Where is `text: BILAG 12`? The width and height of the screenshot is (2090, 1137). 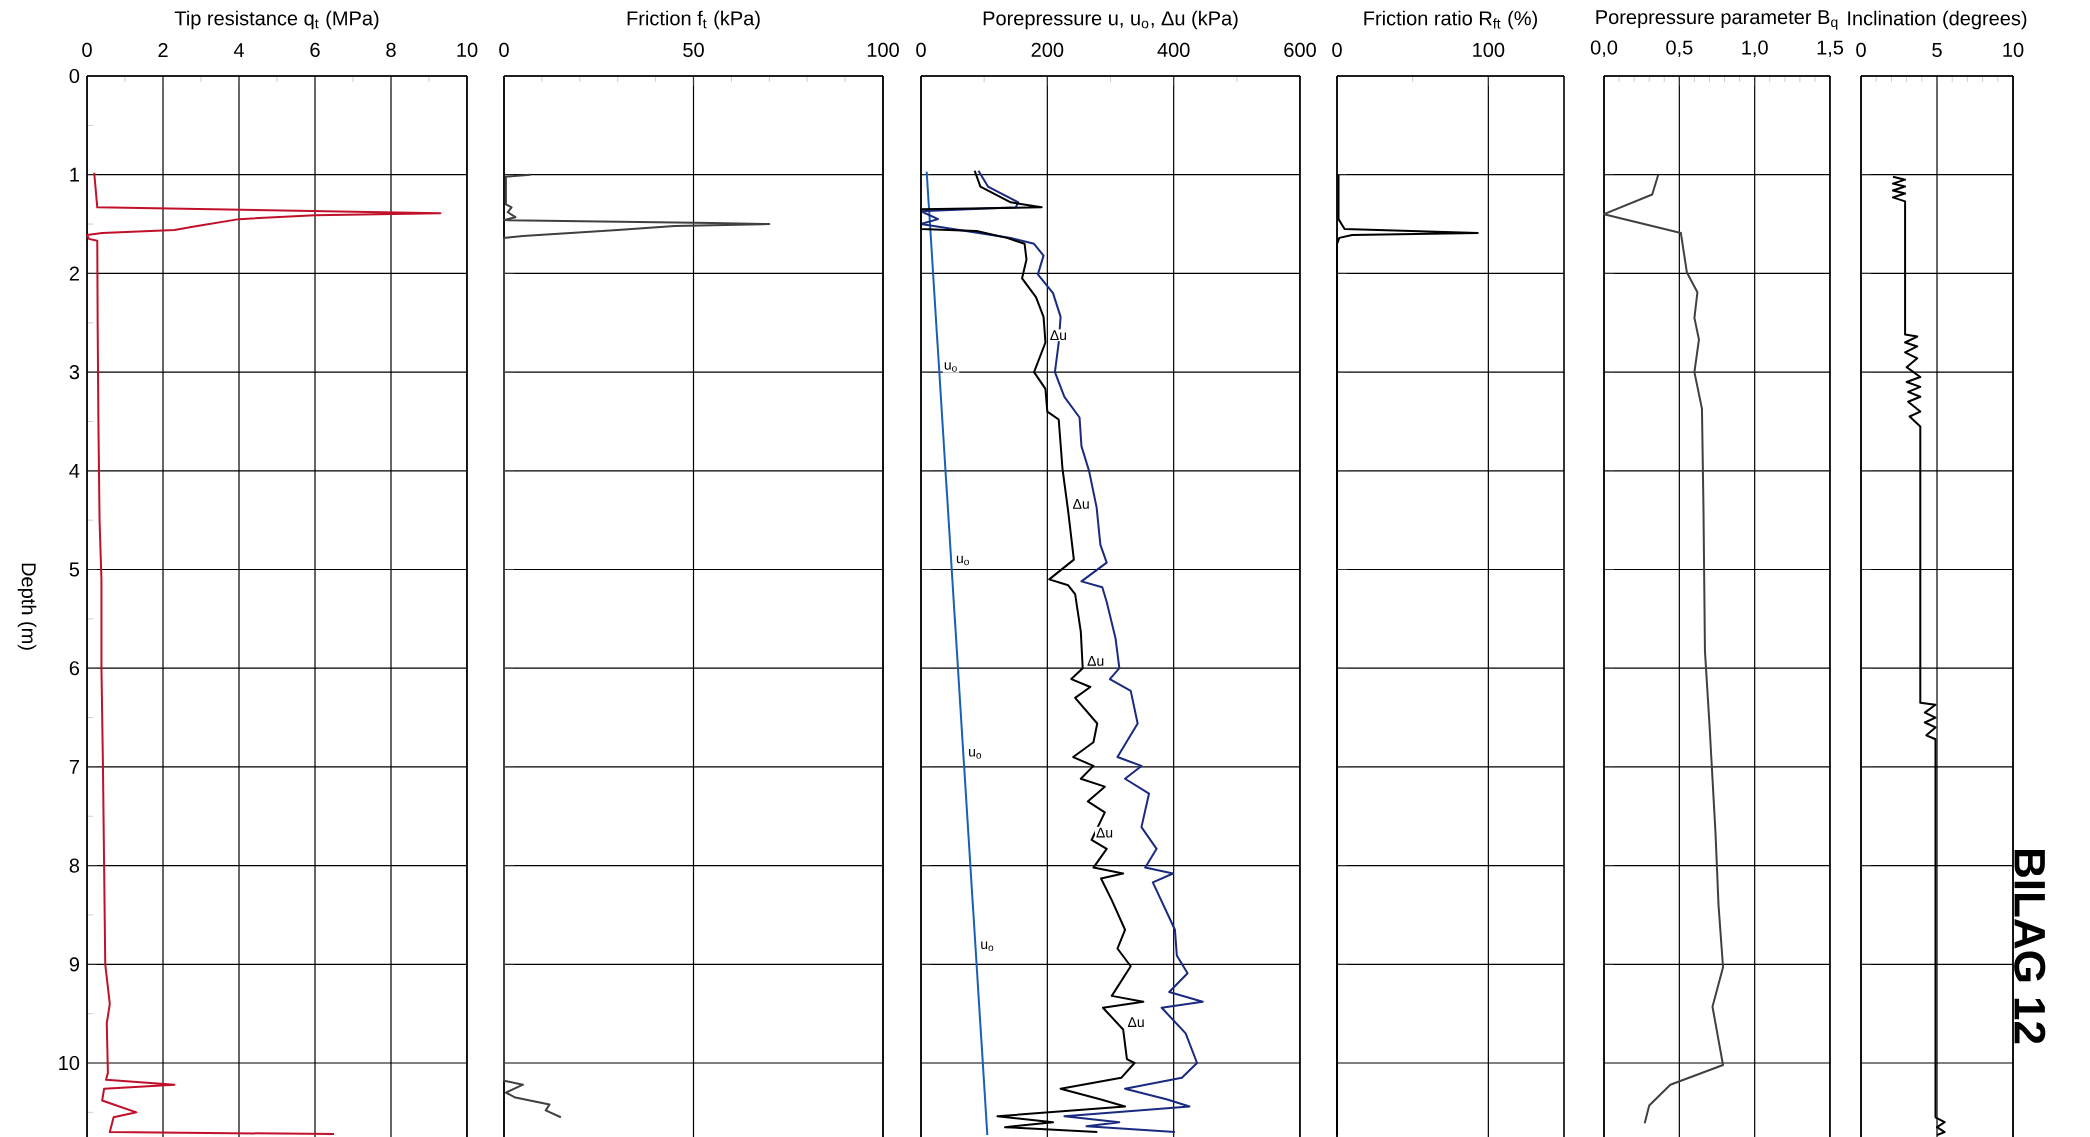
text: BILAG 12 is located at coordinates (2030, 946).